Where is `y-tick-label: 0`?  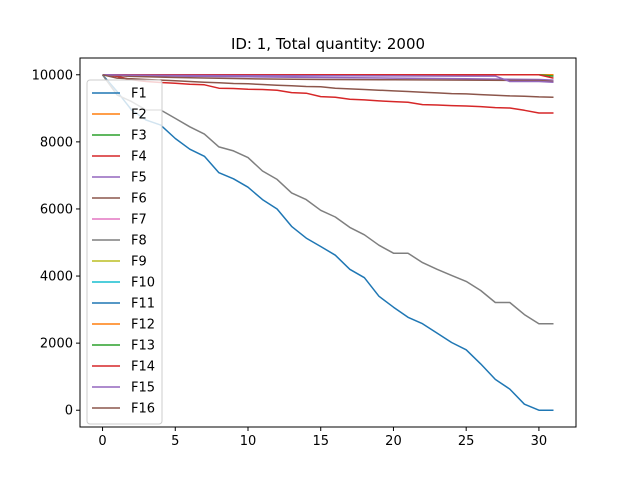
y-tick-label: 0 is located at coordinates (69, 411).